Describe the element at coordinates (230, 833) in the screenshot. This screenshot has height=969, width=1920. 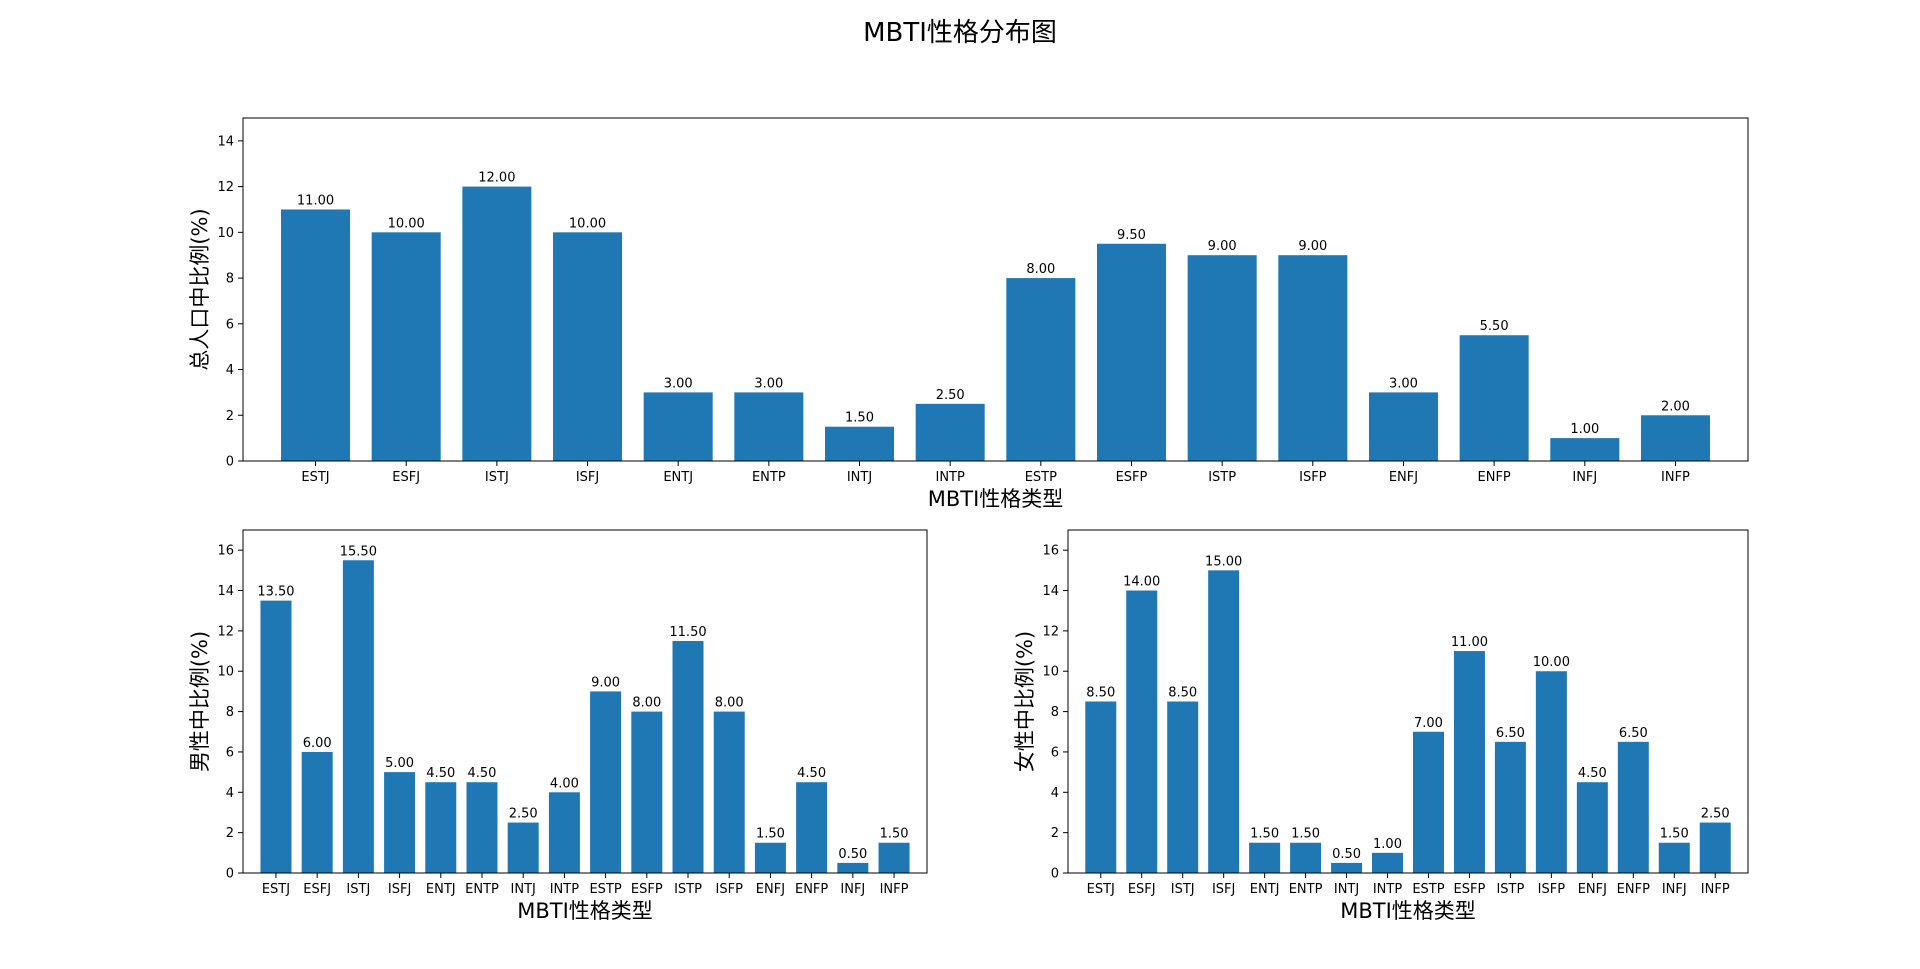
I see `y-tick-label: 2` at that location.